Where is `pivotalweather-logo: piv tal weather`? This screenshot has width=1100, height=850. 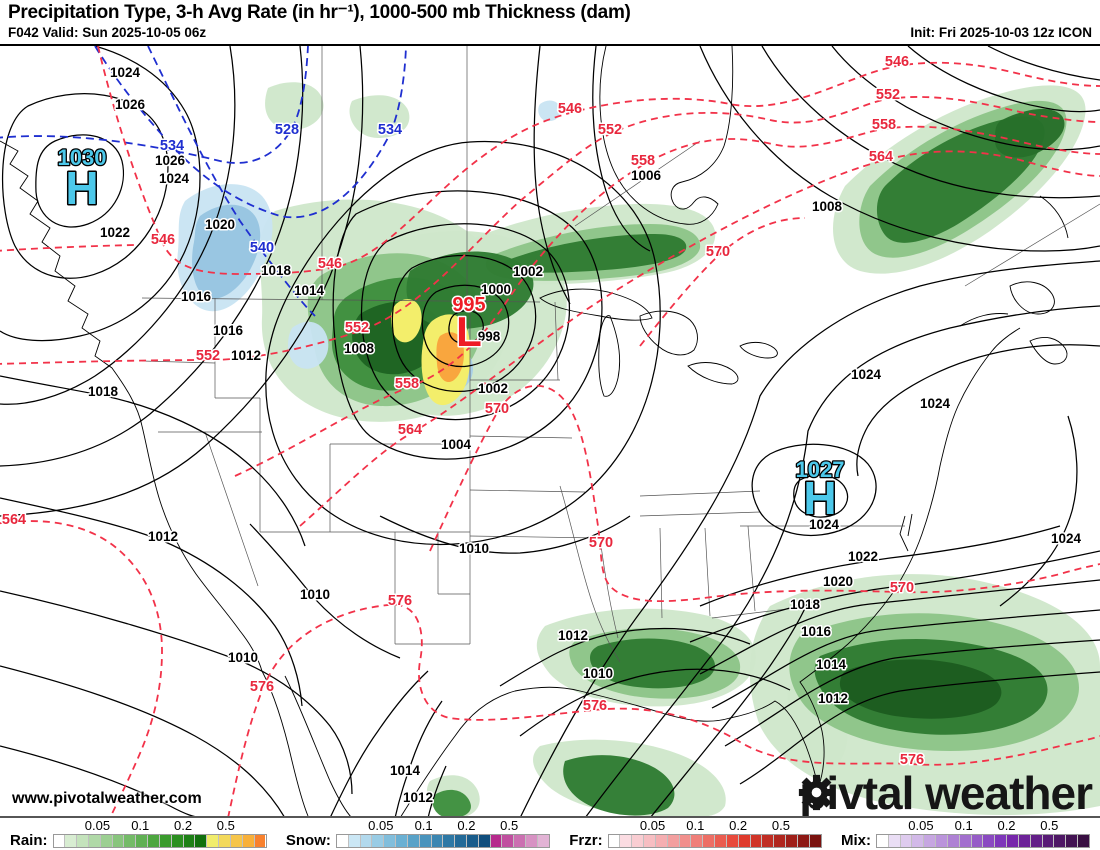 pivotalweather-logo: piv tal weather is located at coordinates (946, 793).